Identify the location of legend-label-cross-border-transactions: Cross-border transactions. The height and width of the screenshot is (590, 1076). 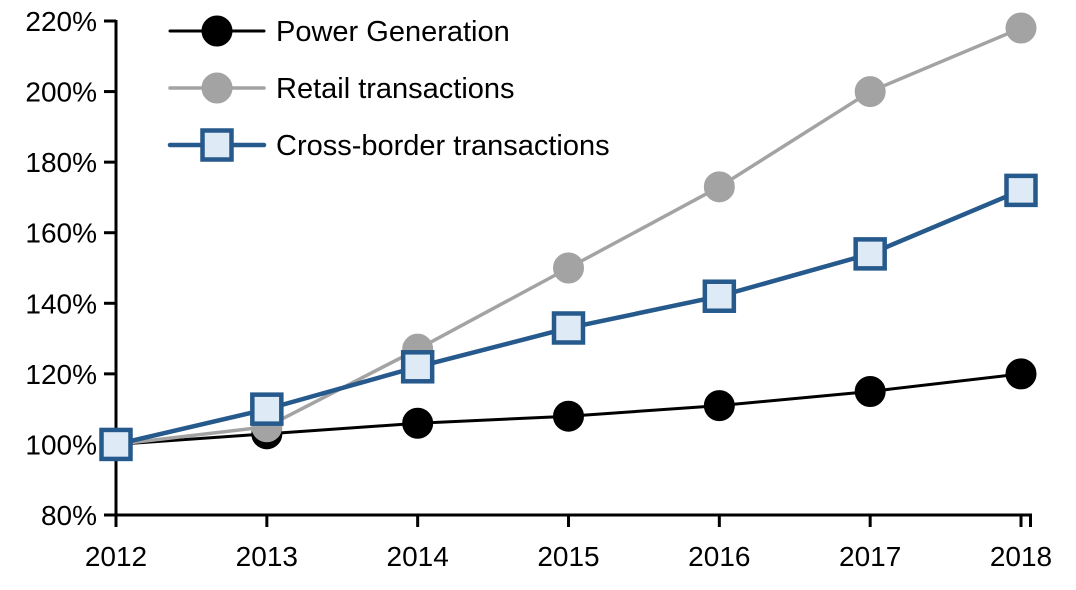
(443, 146).